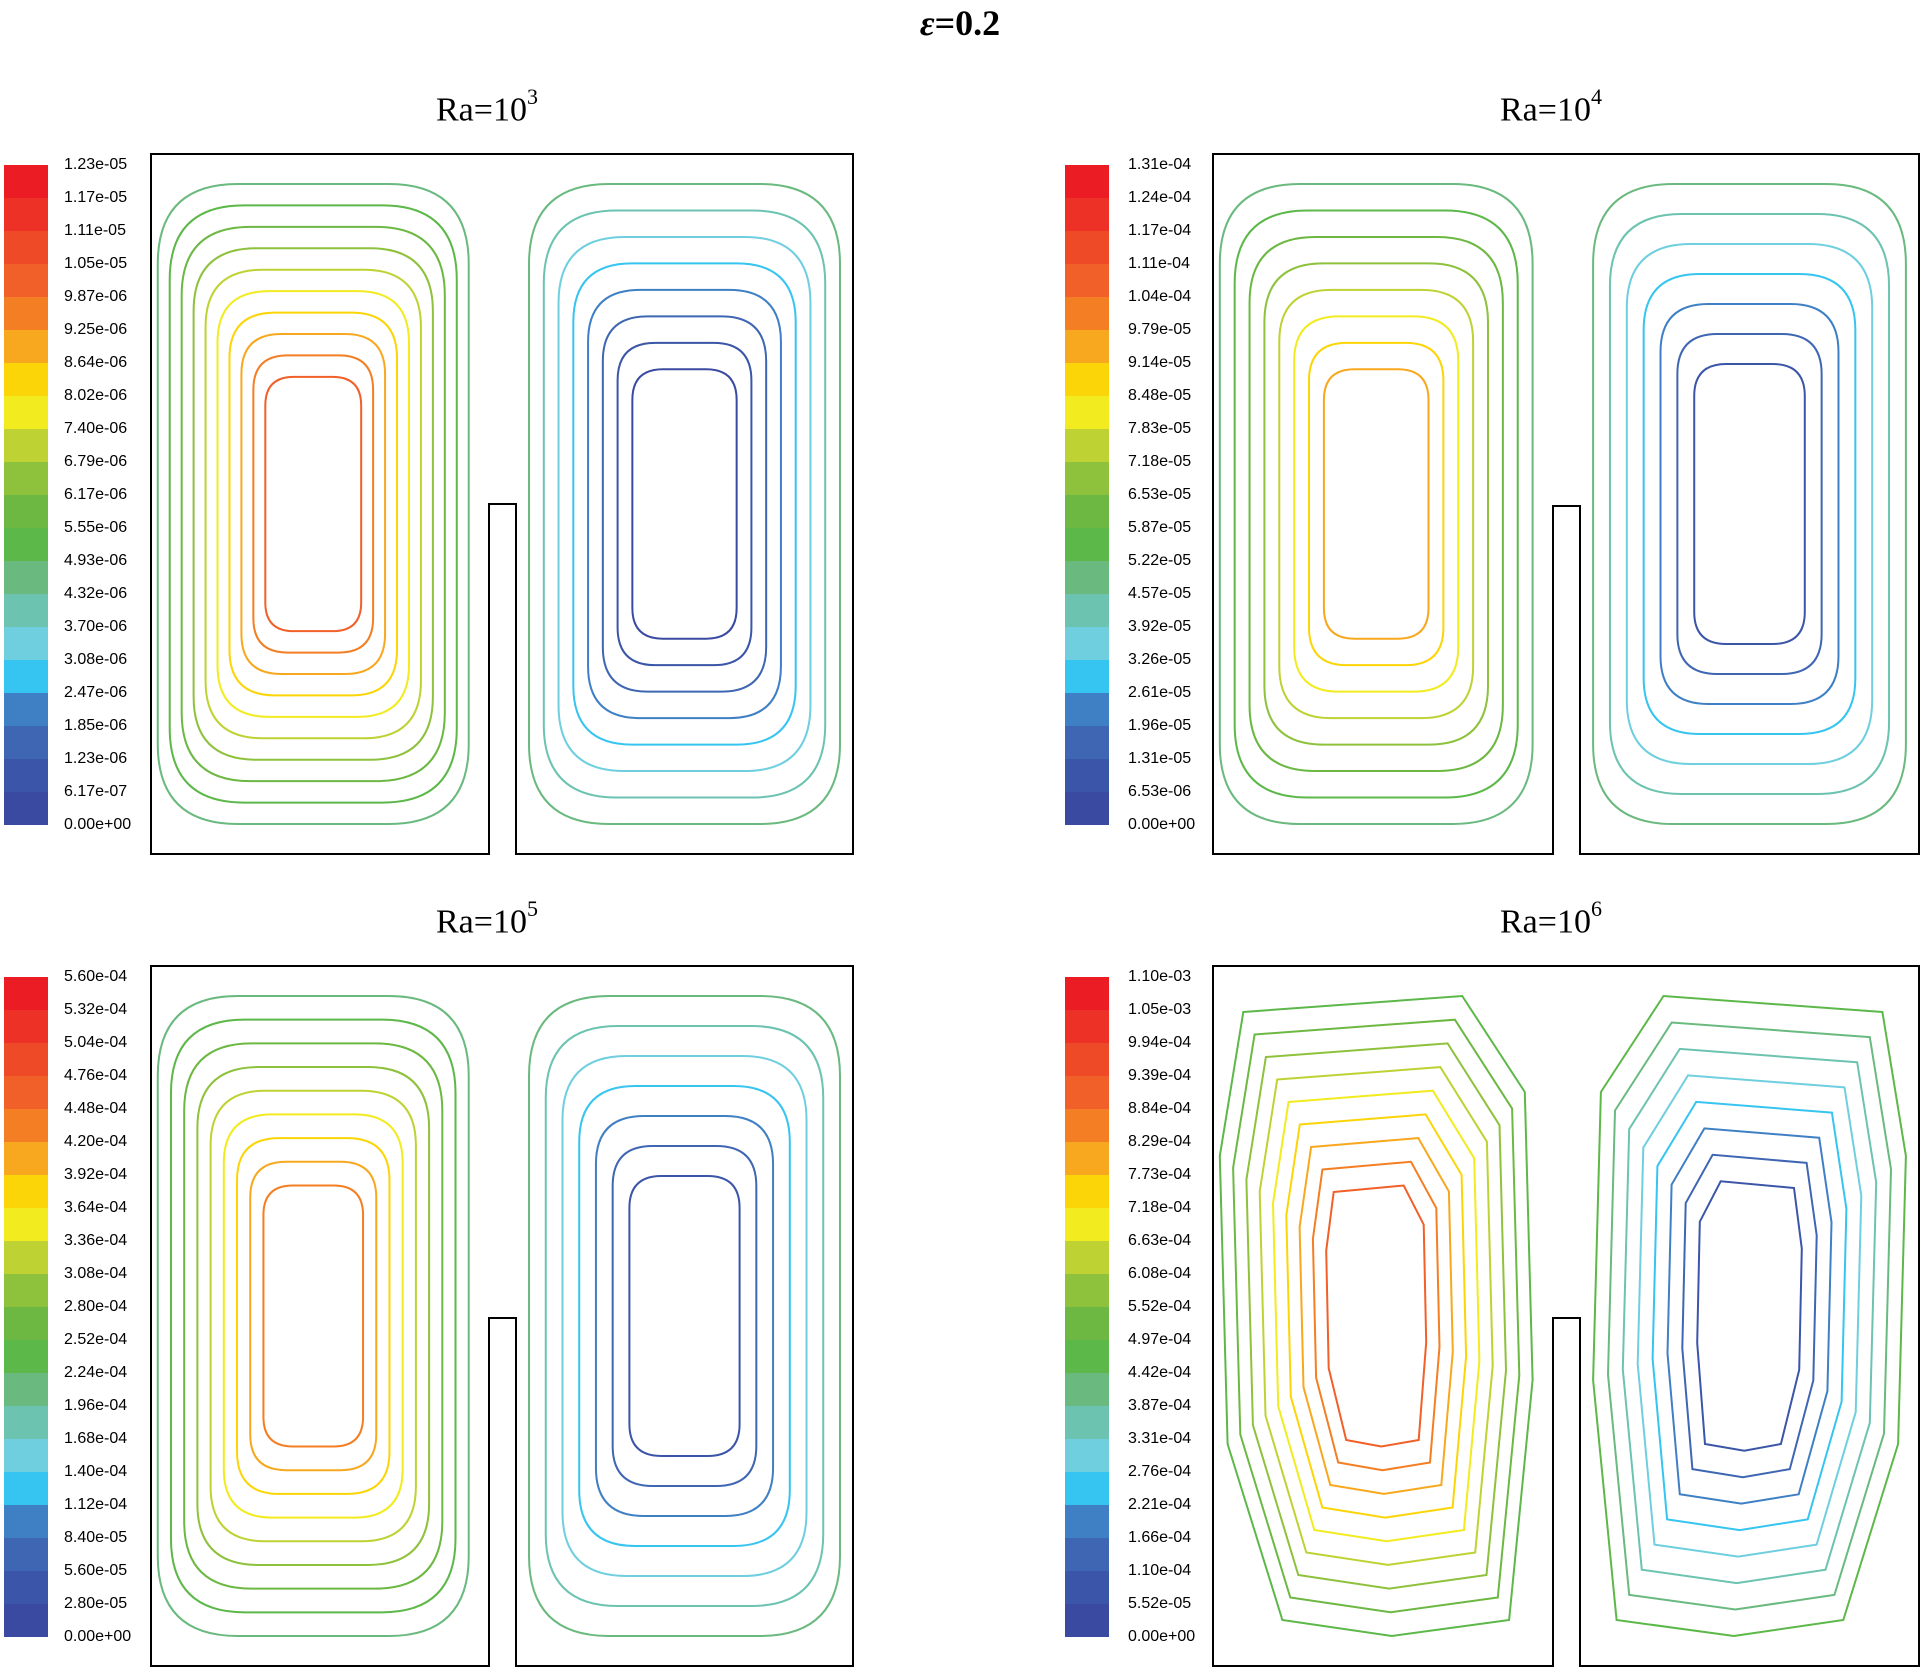 This screenshot has height=1670, width=1920. I want to click on colorbar-tick-label: 6.63e-04, so click(1160, 1240).